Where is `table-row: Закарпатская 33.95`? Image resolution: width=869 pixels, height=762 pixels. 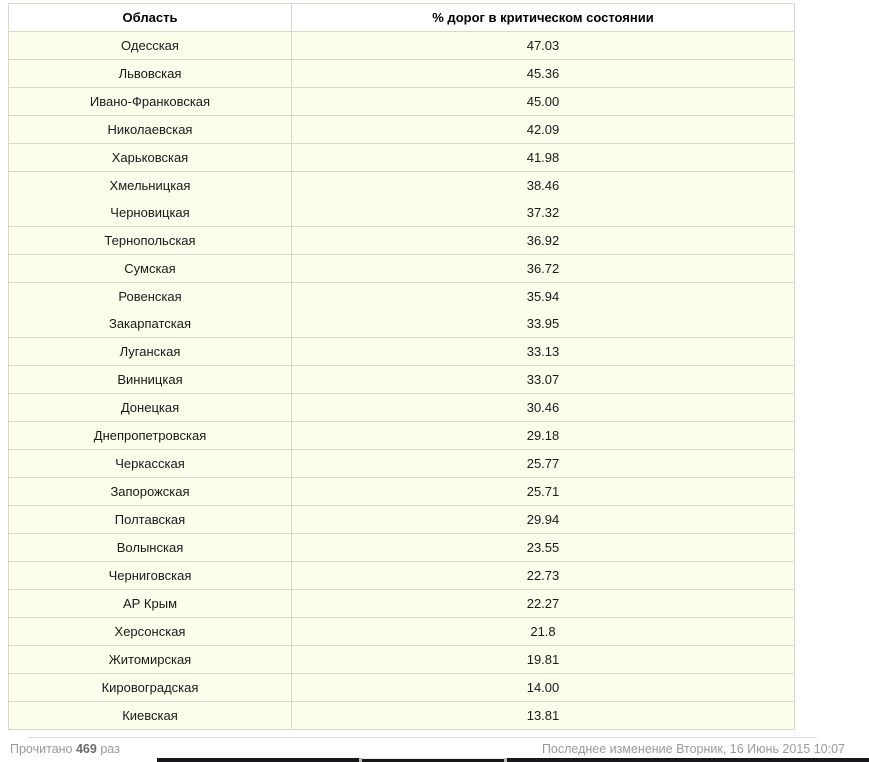 table-row: Закарпатская 33.95 is located at coordinates (401, 324).